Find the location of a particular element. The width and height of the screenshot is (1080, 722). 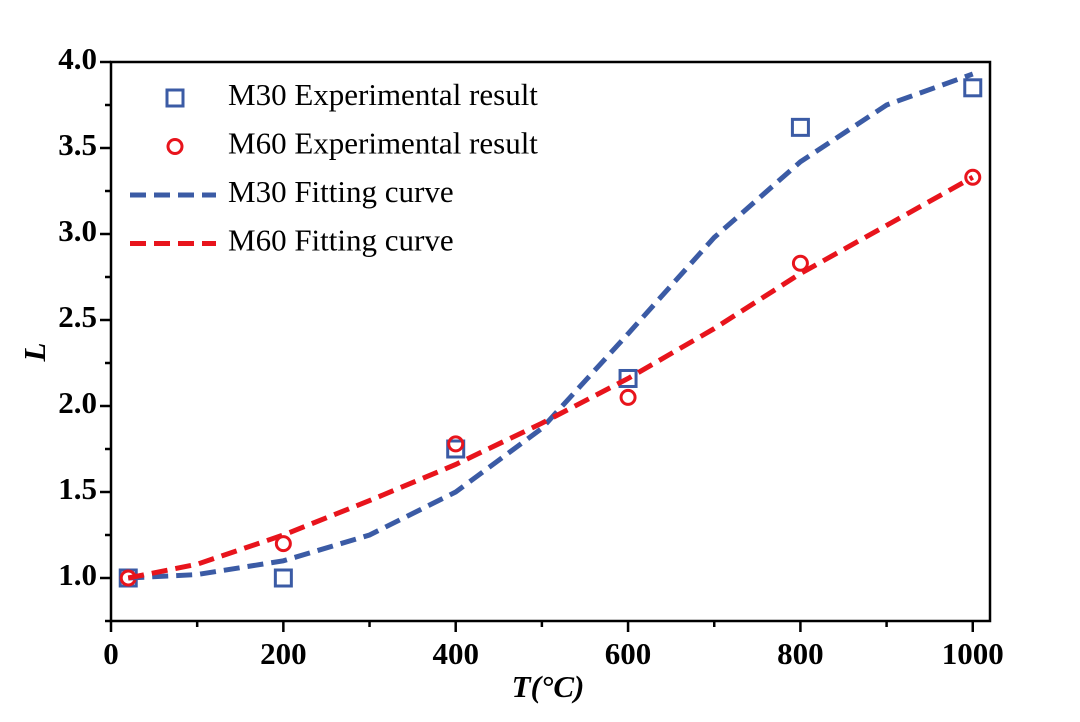

x-tick-label: 800 is located at coordinates (800, 653).